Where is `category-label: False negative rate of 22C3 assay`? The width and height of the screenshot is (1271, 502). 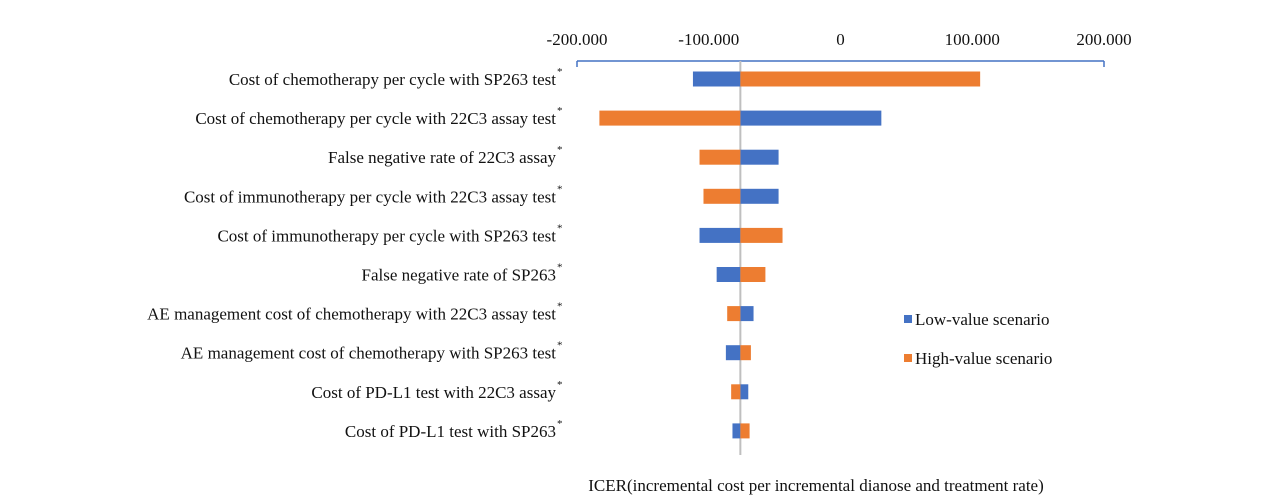 category-label: False negative rate of 22C3 assay is located at coordinates (442, 157).